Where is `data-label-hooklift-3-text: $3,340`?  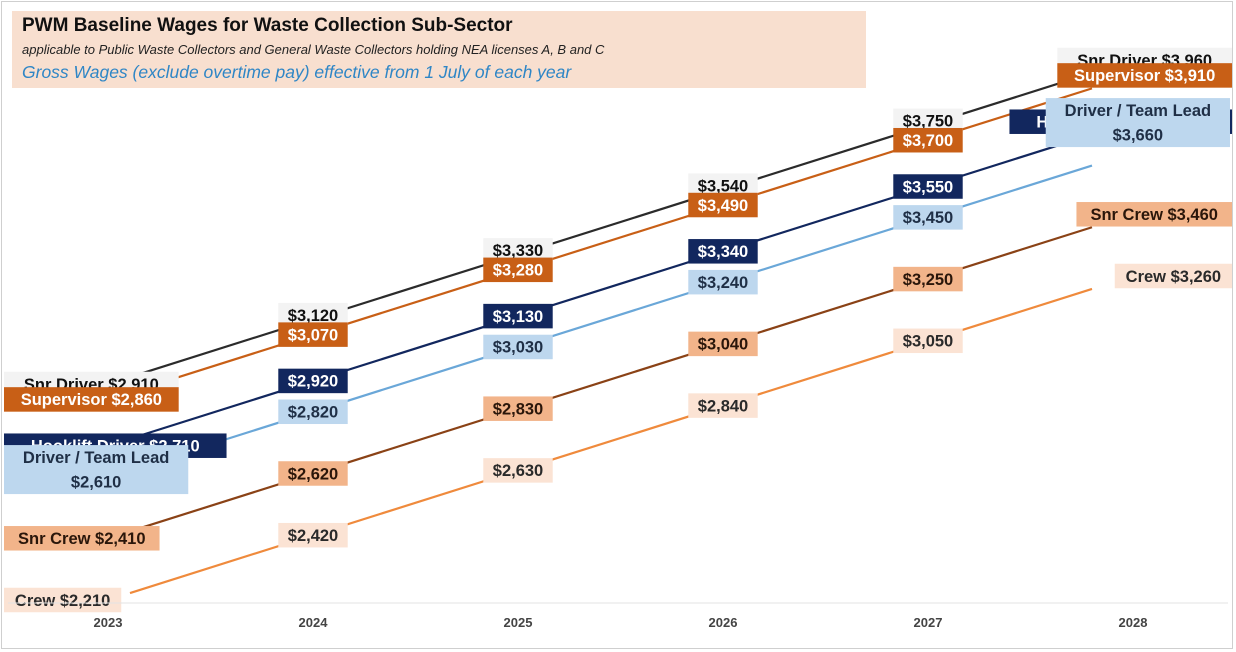
data-label-hooklift-3-text: $3,340 is located at coordinates (723, 252).